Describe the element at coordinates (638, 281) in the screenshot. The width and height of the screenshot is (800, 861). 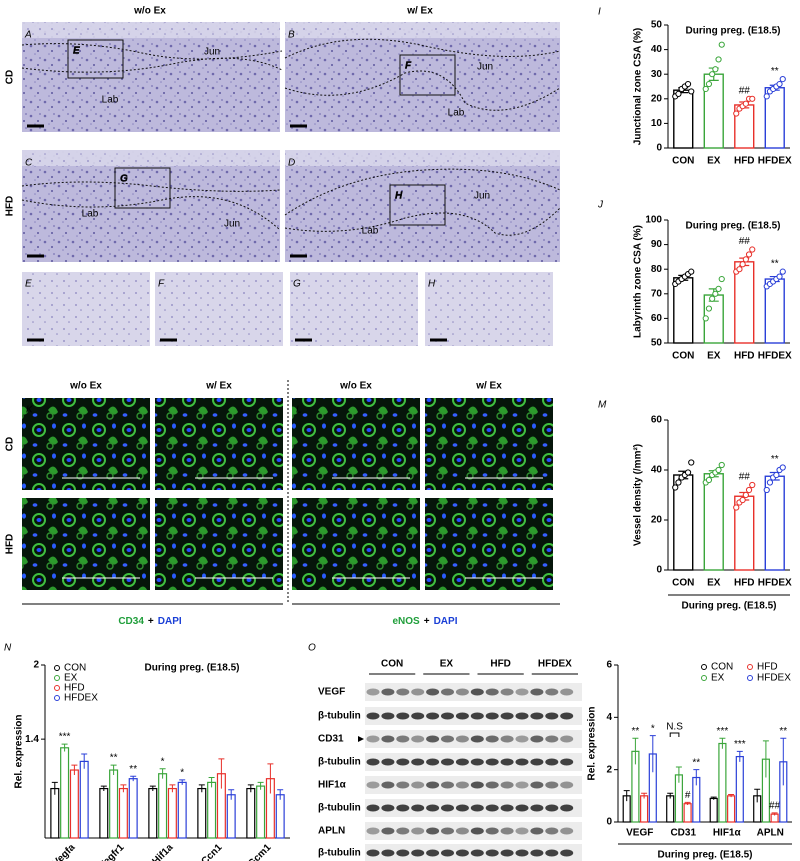
I see `y-axis-label: Labyrinth zone CSA (%)` at that location.